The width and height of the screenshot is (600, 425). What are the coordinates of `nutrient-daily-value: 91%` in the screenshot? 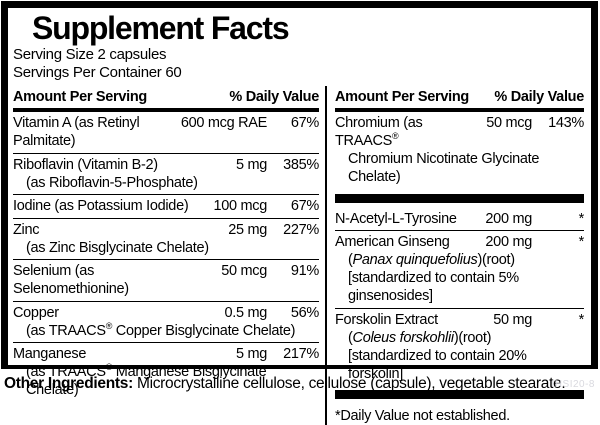 It's located at (304, 271).